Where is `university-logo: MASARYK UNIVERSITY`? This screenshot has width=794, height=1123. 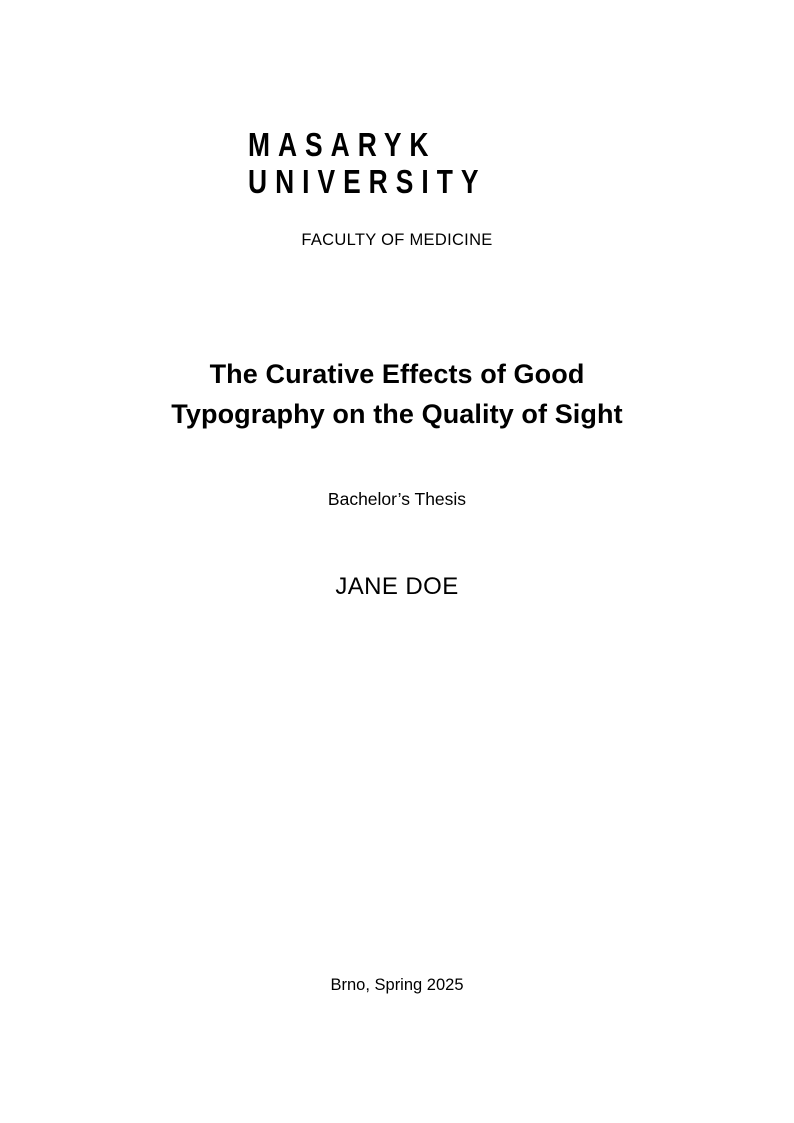 university-logo: MASARYK UNIVERSITY is located at coordinates (397, 163).